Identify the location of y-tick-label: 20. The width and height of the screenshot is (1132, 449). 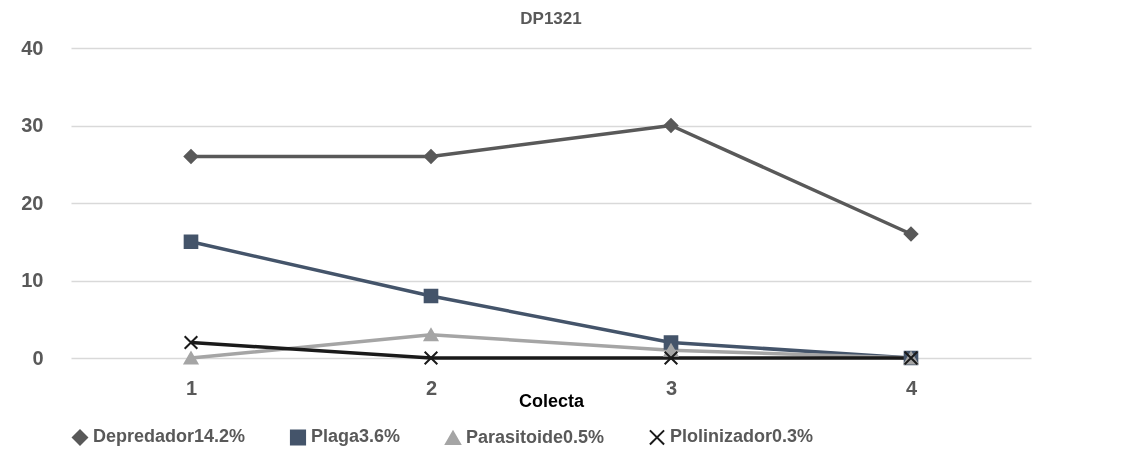
(32, 202).